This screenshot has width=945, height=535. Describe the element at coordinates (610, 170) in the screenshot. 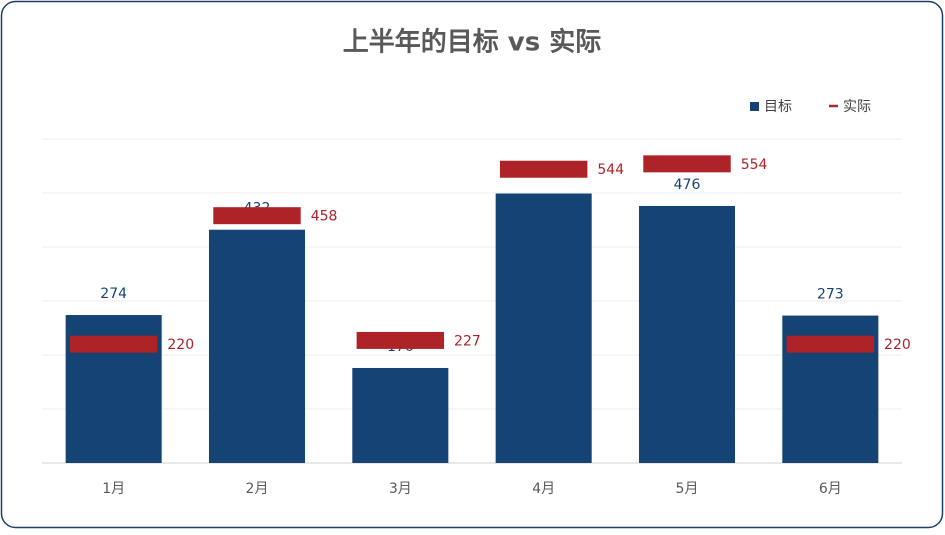

I see `actual-label: 544` at that location.